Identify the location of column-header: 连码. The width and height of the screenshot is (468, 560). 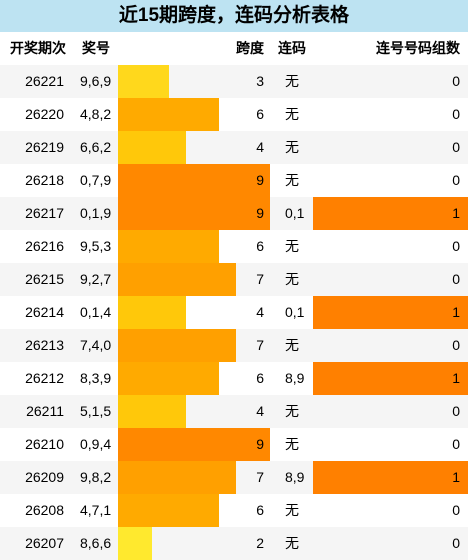
(292, 48).